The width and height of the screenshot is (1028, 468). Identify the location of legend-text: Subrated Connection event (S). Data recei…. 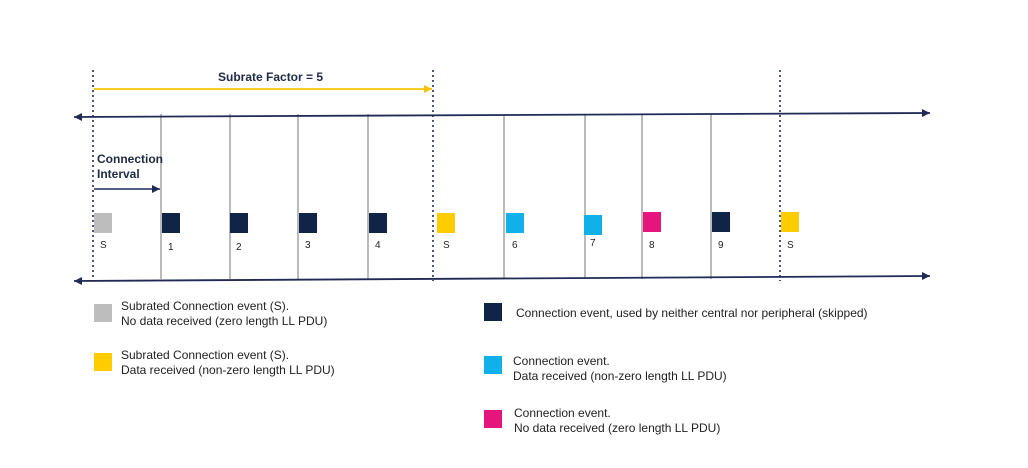
(228, 363).